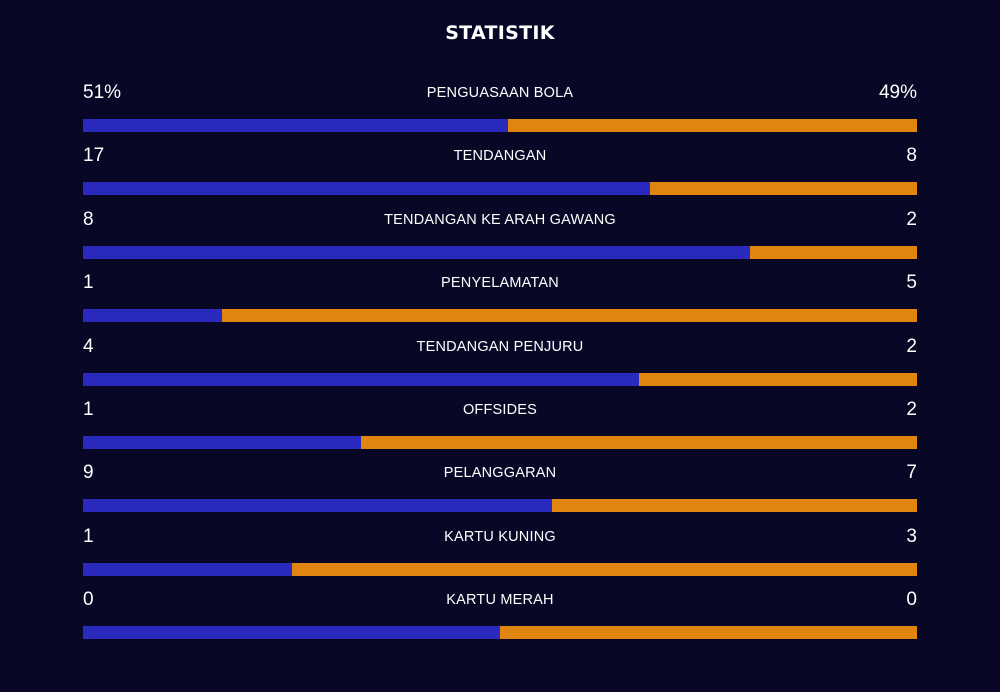  What do you see at coordinates (897, 92) in the screenshot?
I see `away-value: 49%` at bounding box center [897, 92].